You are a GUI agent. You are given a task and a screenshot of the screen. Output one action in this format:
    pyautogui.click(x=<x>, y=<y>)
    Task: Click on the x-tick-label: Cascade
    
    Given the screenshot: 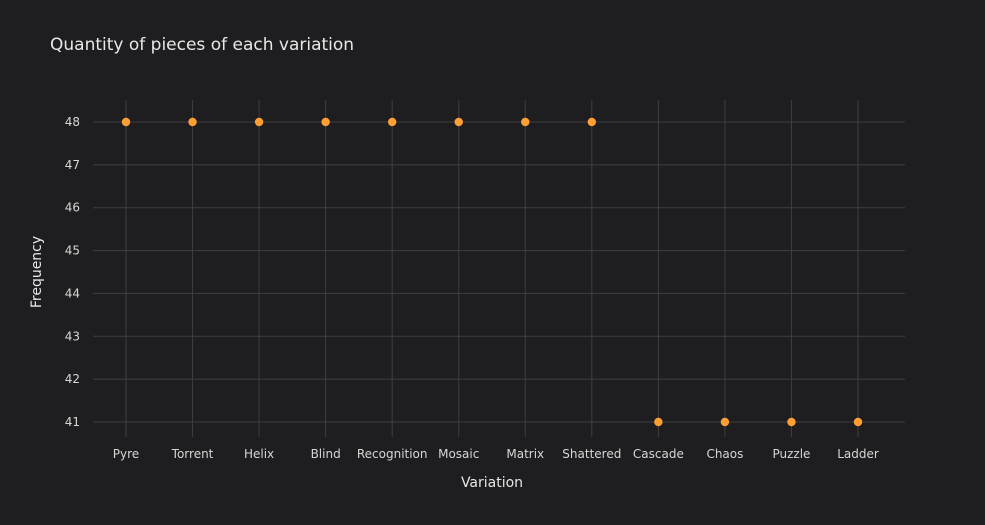 What is the action you would take?
    pyautogui.click(x=658, y=454)
    